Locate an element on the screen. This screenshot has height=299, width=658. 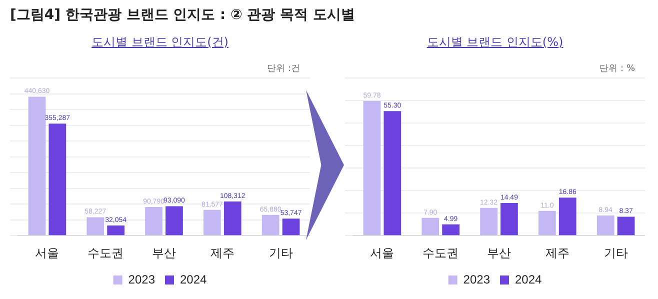
text: 단위 :건 is located at coordinates (283, 69).